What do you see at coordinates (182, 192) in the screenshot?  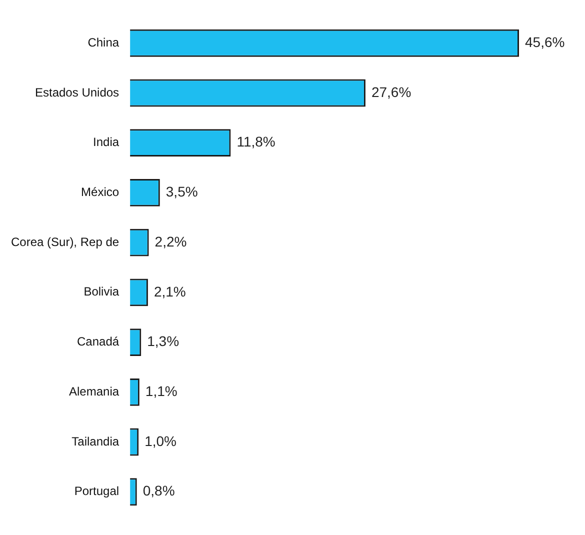 I see `data-label: 3,5%` at bounding box center [182, 192].